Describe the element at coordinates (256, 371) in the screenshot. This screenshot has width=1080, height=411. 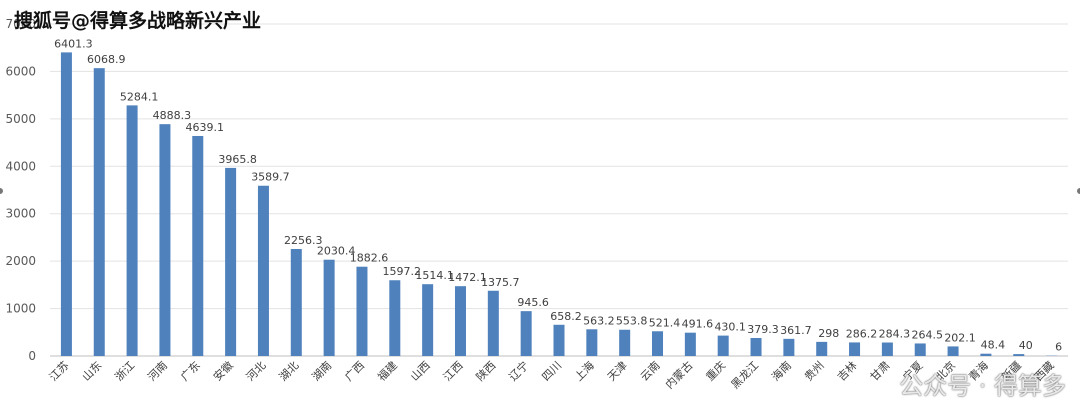
I see `x-tick-label: 河北` at that location.